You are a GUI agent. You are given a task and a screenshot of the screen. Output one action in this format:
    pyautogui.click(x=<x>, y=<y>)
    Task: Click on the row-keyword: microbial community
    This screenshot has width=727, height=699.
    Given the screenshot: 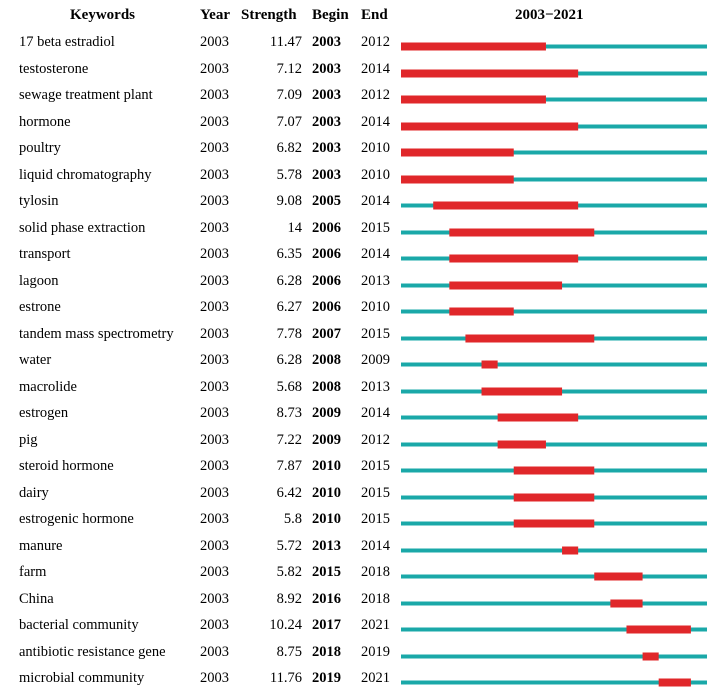 What is the action you would take?
    pyautogui.click(x=82, y=678)
    